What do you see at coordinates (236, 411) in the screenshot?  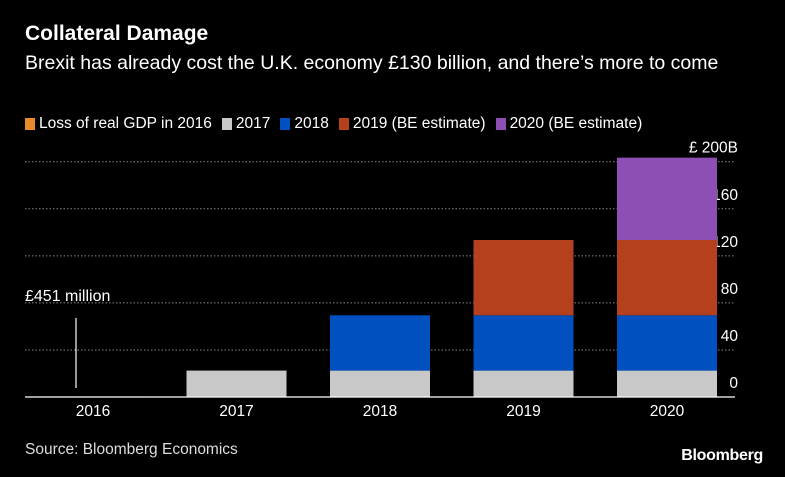 I see `x-tick-label: 2017` at bounding box center [236, 411].